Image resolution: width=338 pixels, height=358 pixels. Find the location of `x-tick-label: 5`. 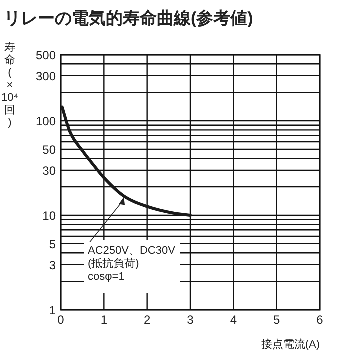

x-tick-label: 5 is located at coordinates (276, 320).